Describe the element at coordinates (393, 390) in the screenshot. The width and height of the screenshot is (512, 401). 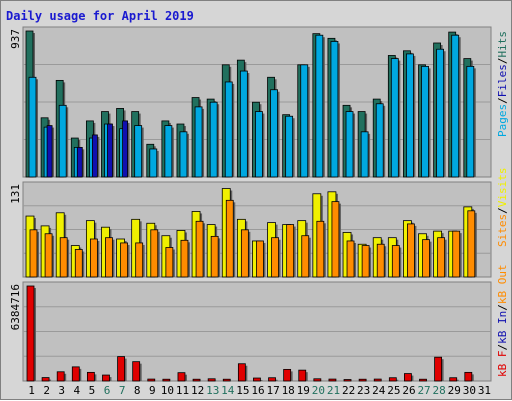
I see `x-tick-label-day: 25` at that location.